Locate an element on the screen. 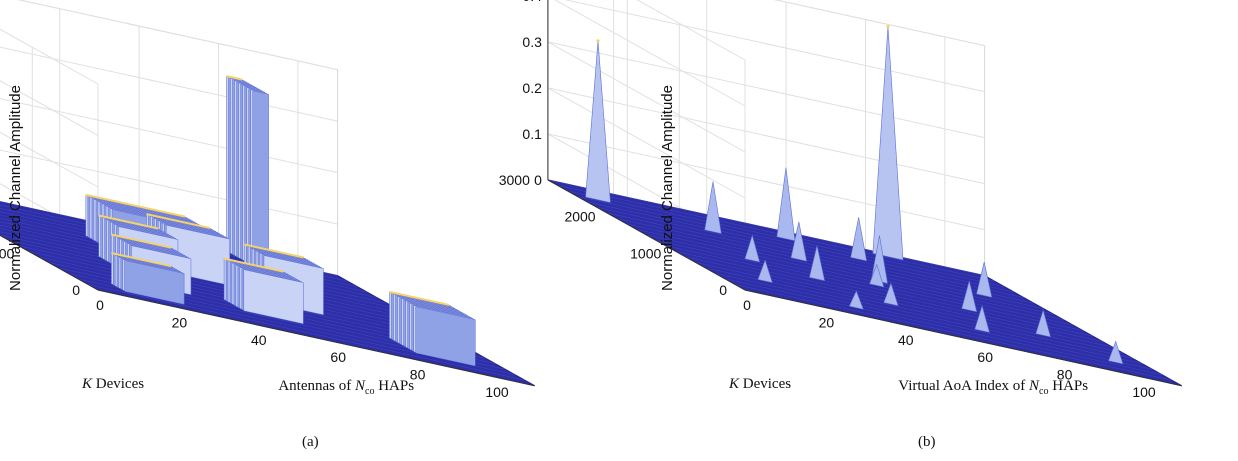 The height and width of the screenshot is (461, 1238). axes is located at coordinates (267, 310).